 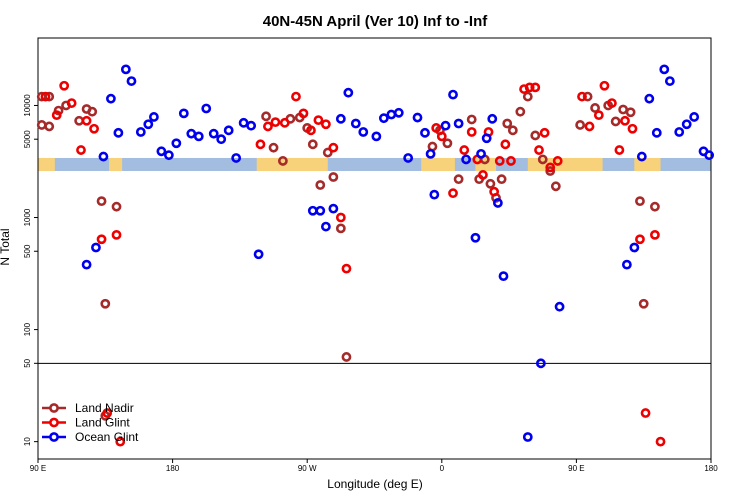 I want to click on y-tick-label: 5000, so click(x=27, y=139).